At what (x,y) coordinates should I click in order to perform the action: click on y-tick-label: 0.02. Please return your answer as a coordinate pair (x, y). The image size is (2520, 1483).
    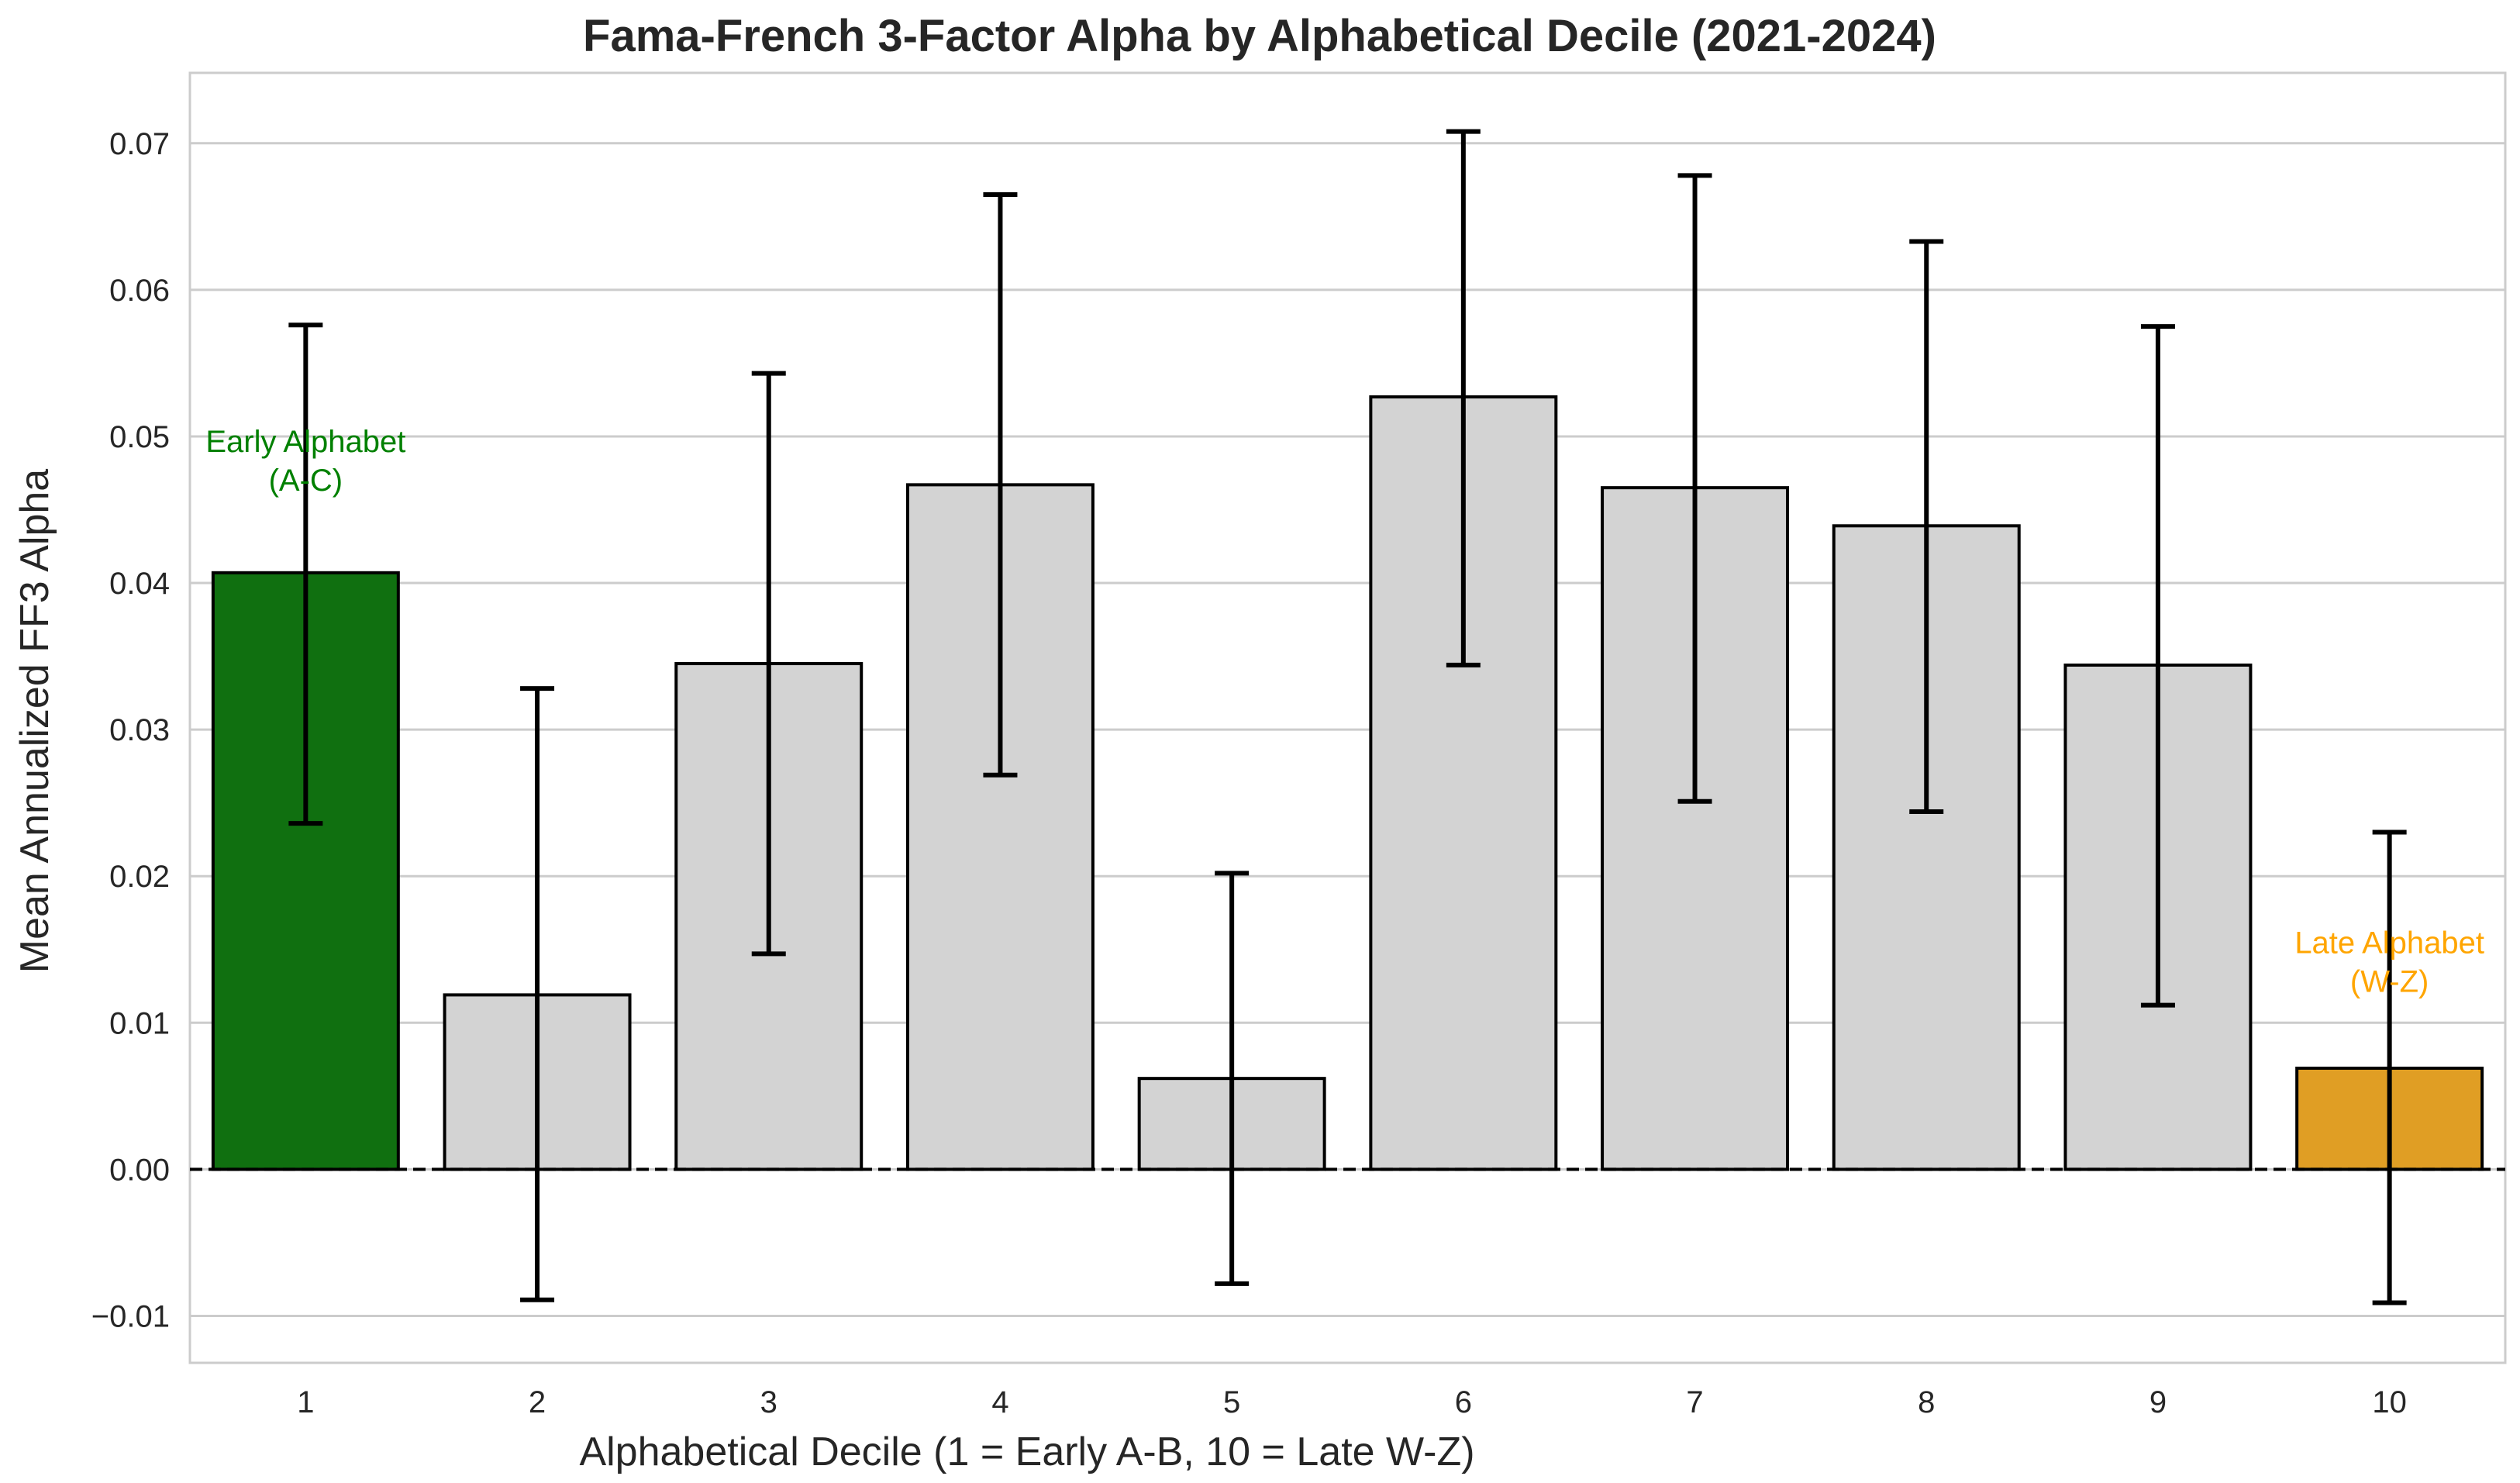
    Looking at the image, I should click on (139, 877).